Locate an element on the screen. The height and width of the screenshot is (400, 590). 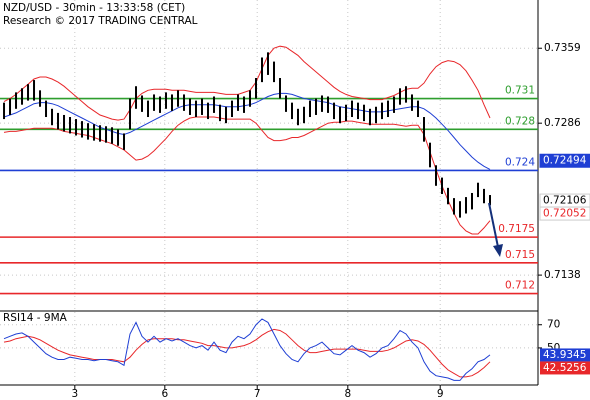
rsi-tag: 43.9345 is located at coordinates (564, 355).